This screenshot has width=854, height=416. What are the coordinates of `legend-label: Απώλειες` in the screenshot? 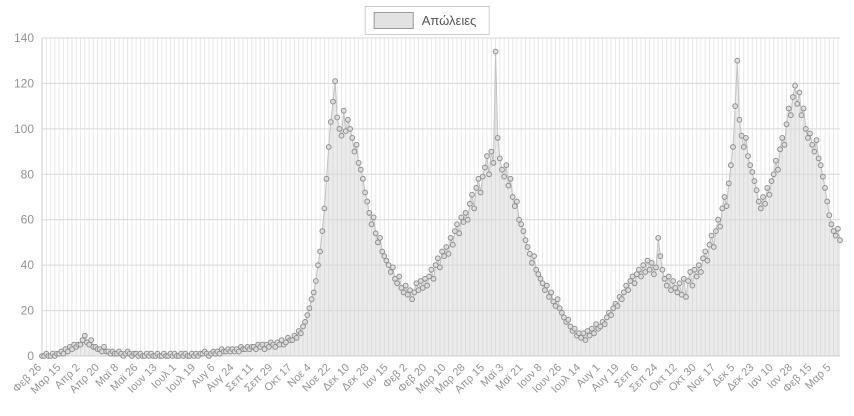 It's located at (449, 20).